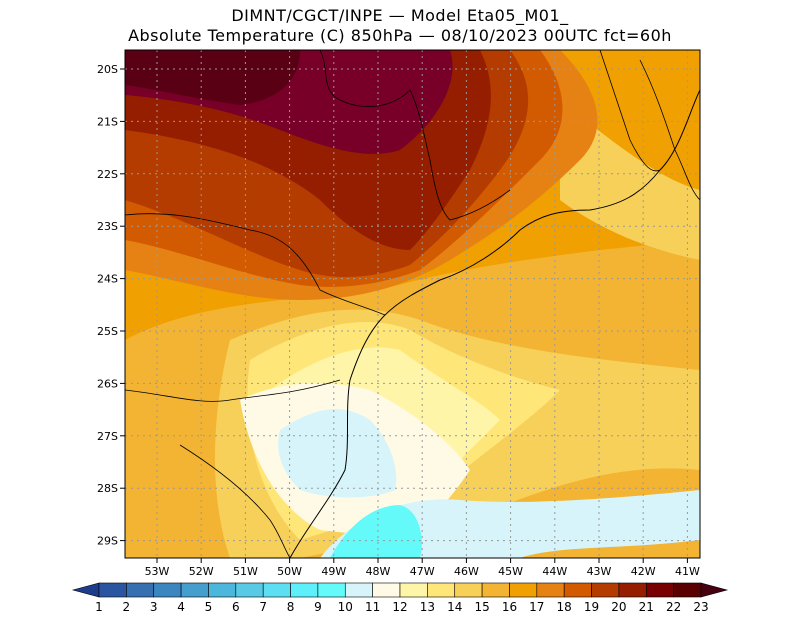 This screenshot has height=618, width=800. What do you see at coordinates (111, 305) in the screenshot?
I see `lat-axis: 20S 21S 22S 23S 24S 25S 26S 27S 28S 29S` at bounding box center [111, 305].